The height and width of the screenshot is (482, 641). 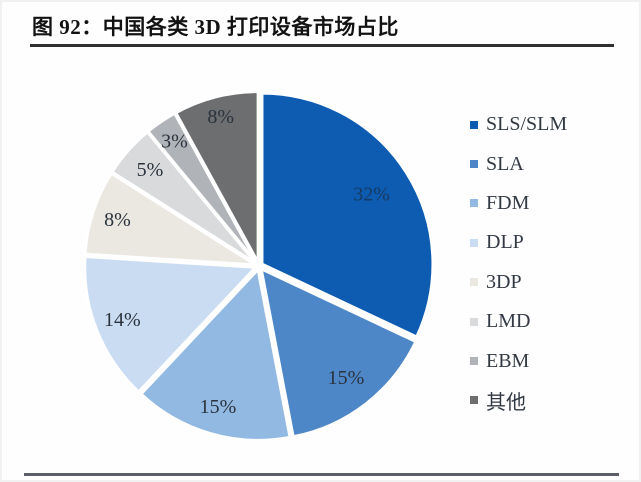 I want to click on legend-item-3dp: 3DP, so click(x=518, y=282).